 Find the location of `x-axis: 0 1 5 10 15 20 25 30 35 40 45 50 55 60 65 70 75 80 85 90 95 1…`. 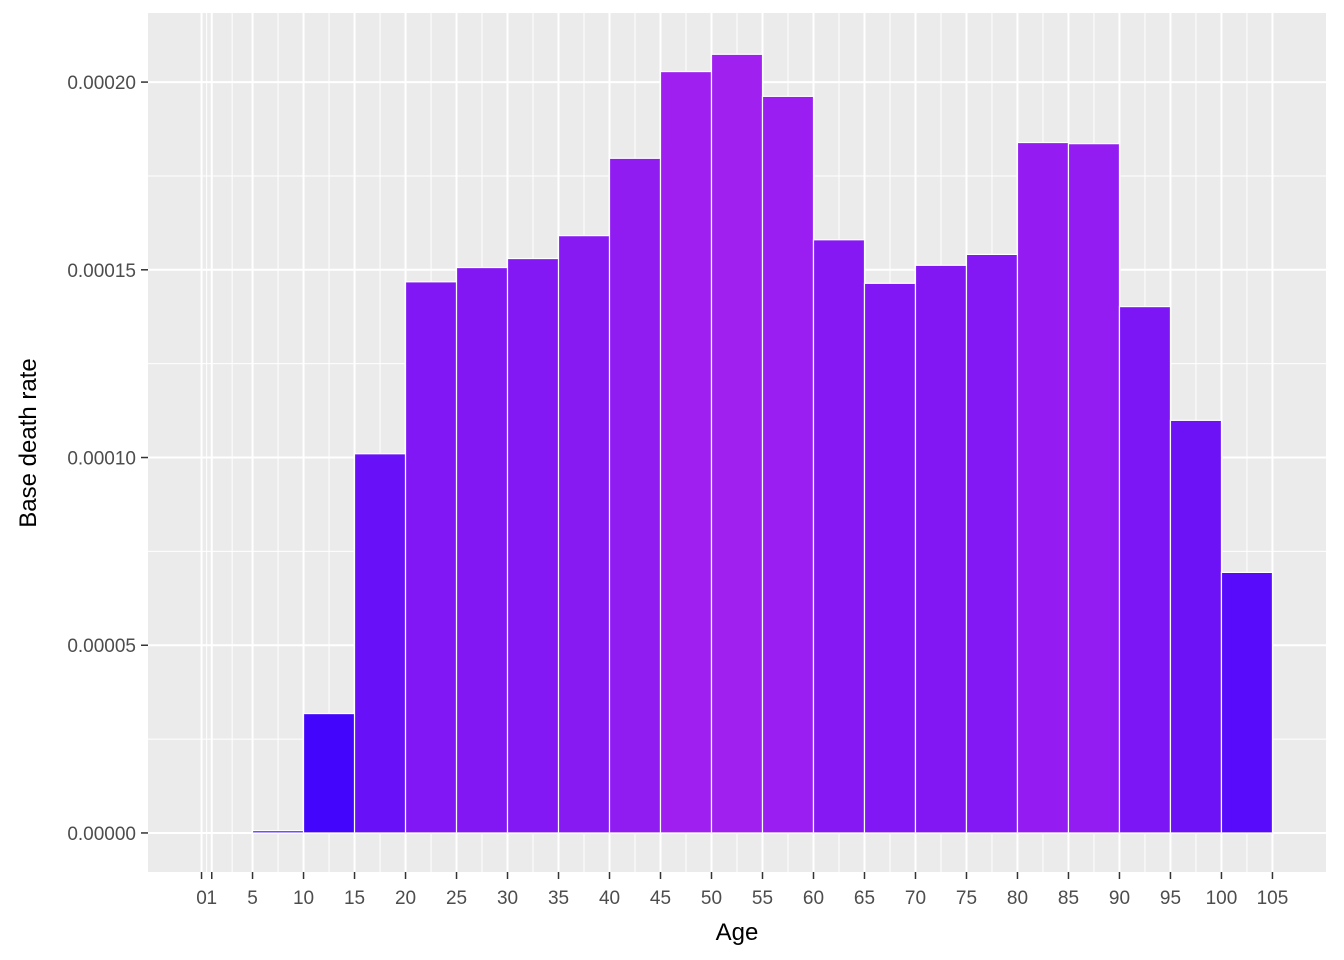

x-axis: 0 1 5 10 15 20 25 30 35 40 45 50 55 60 65 70 75 80 85 90 95 1… is located at coordinates (742, 890).